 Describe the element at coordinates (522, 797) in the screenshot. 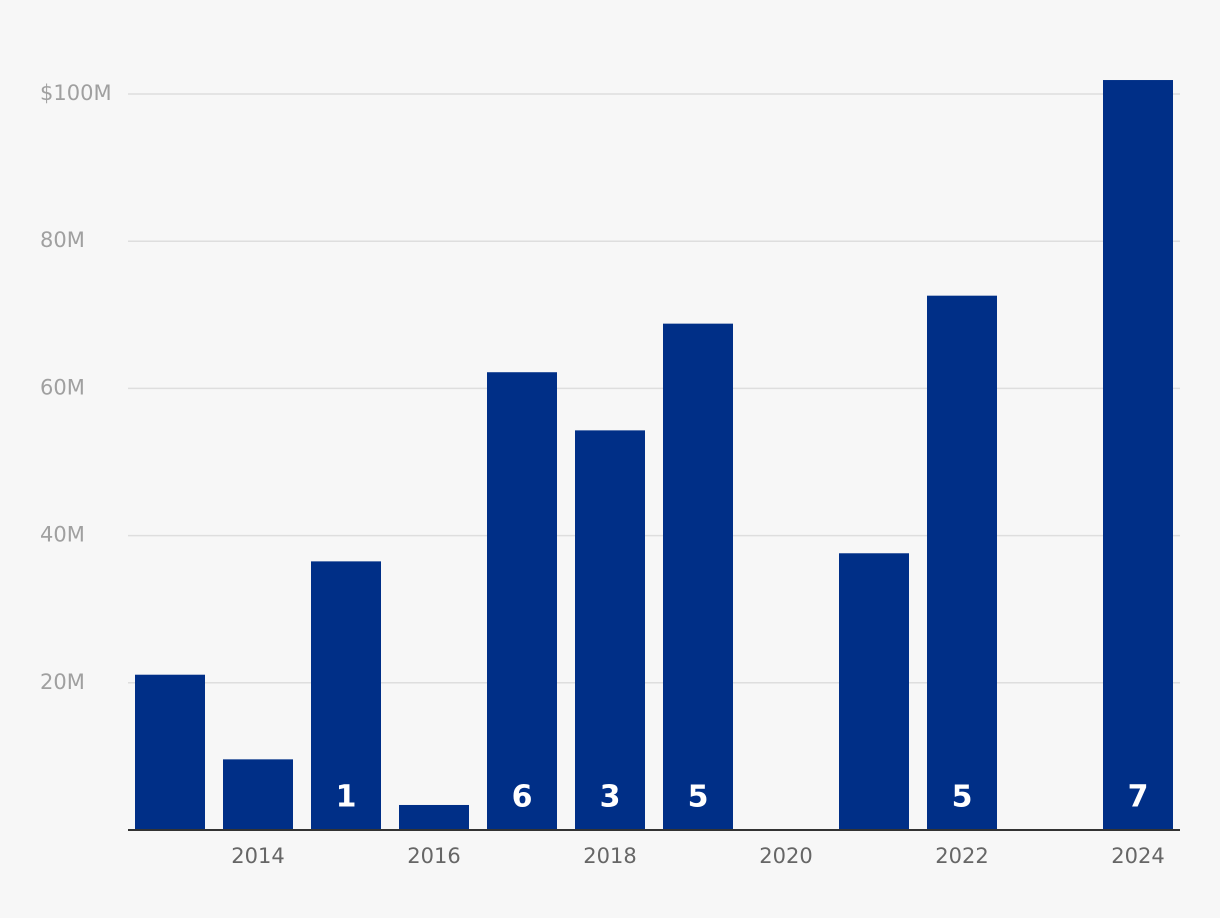

I see `bar-label: 6` at that location.